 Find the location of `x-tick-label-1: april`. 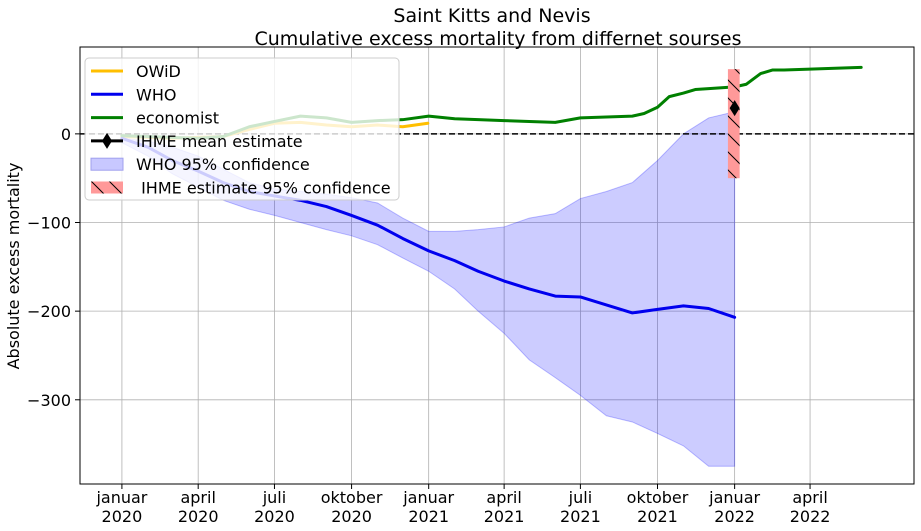

x-tick-label-1: april is located at coordinates (197, 497).